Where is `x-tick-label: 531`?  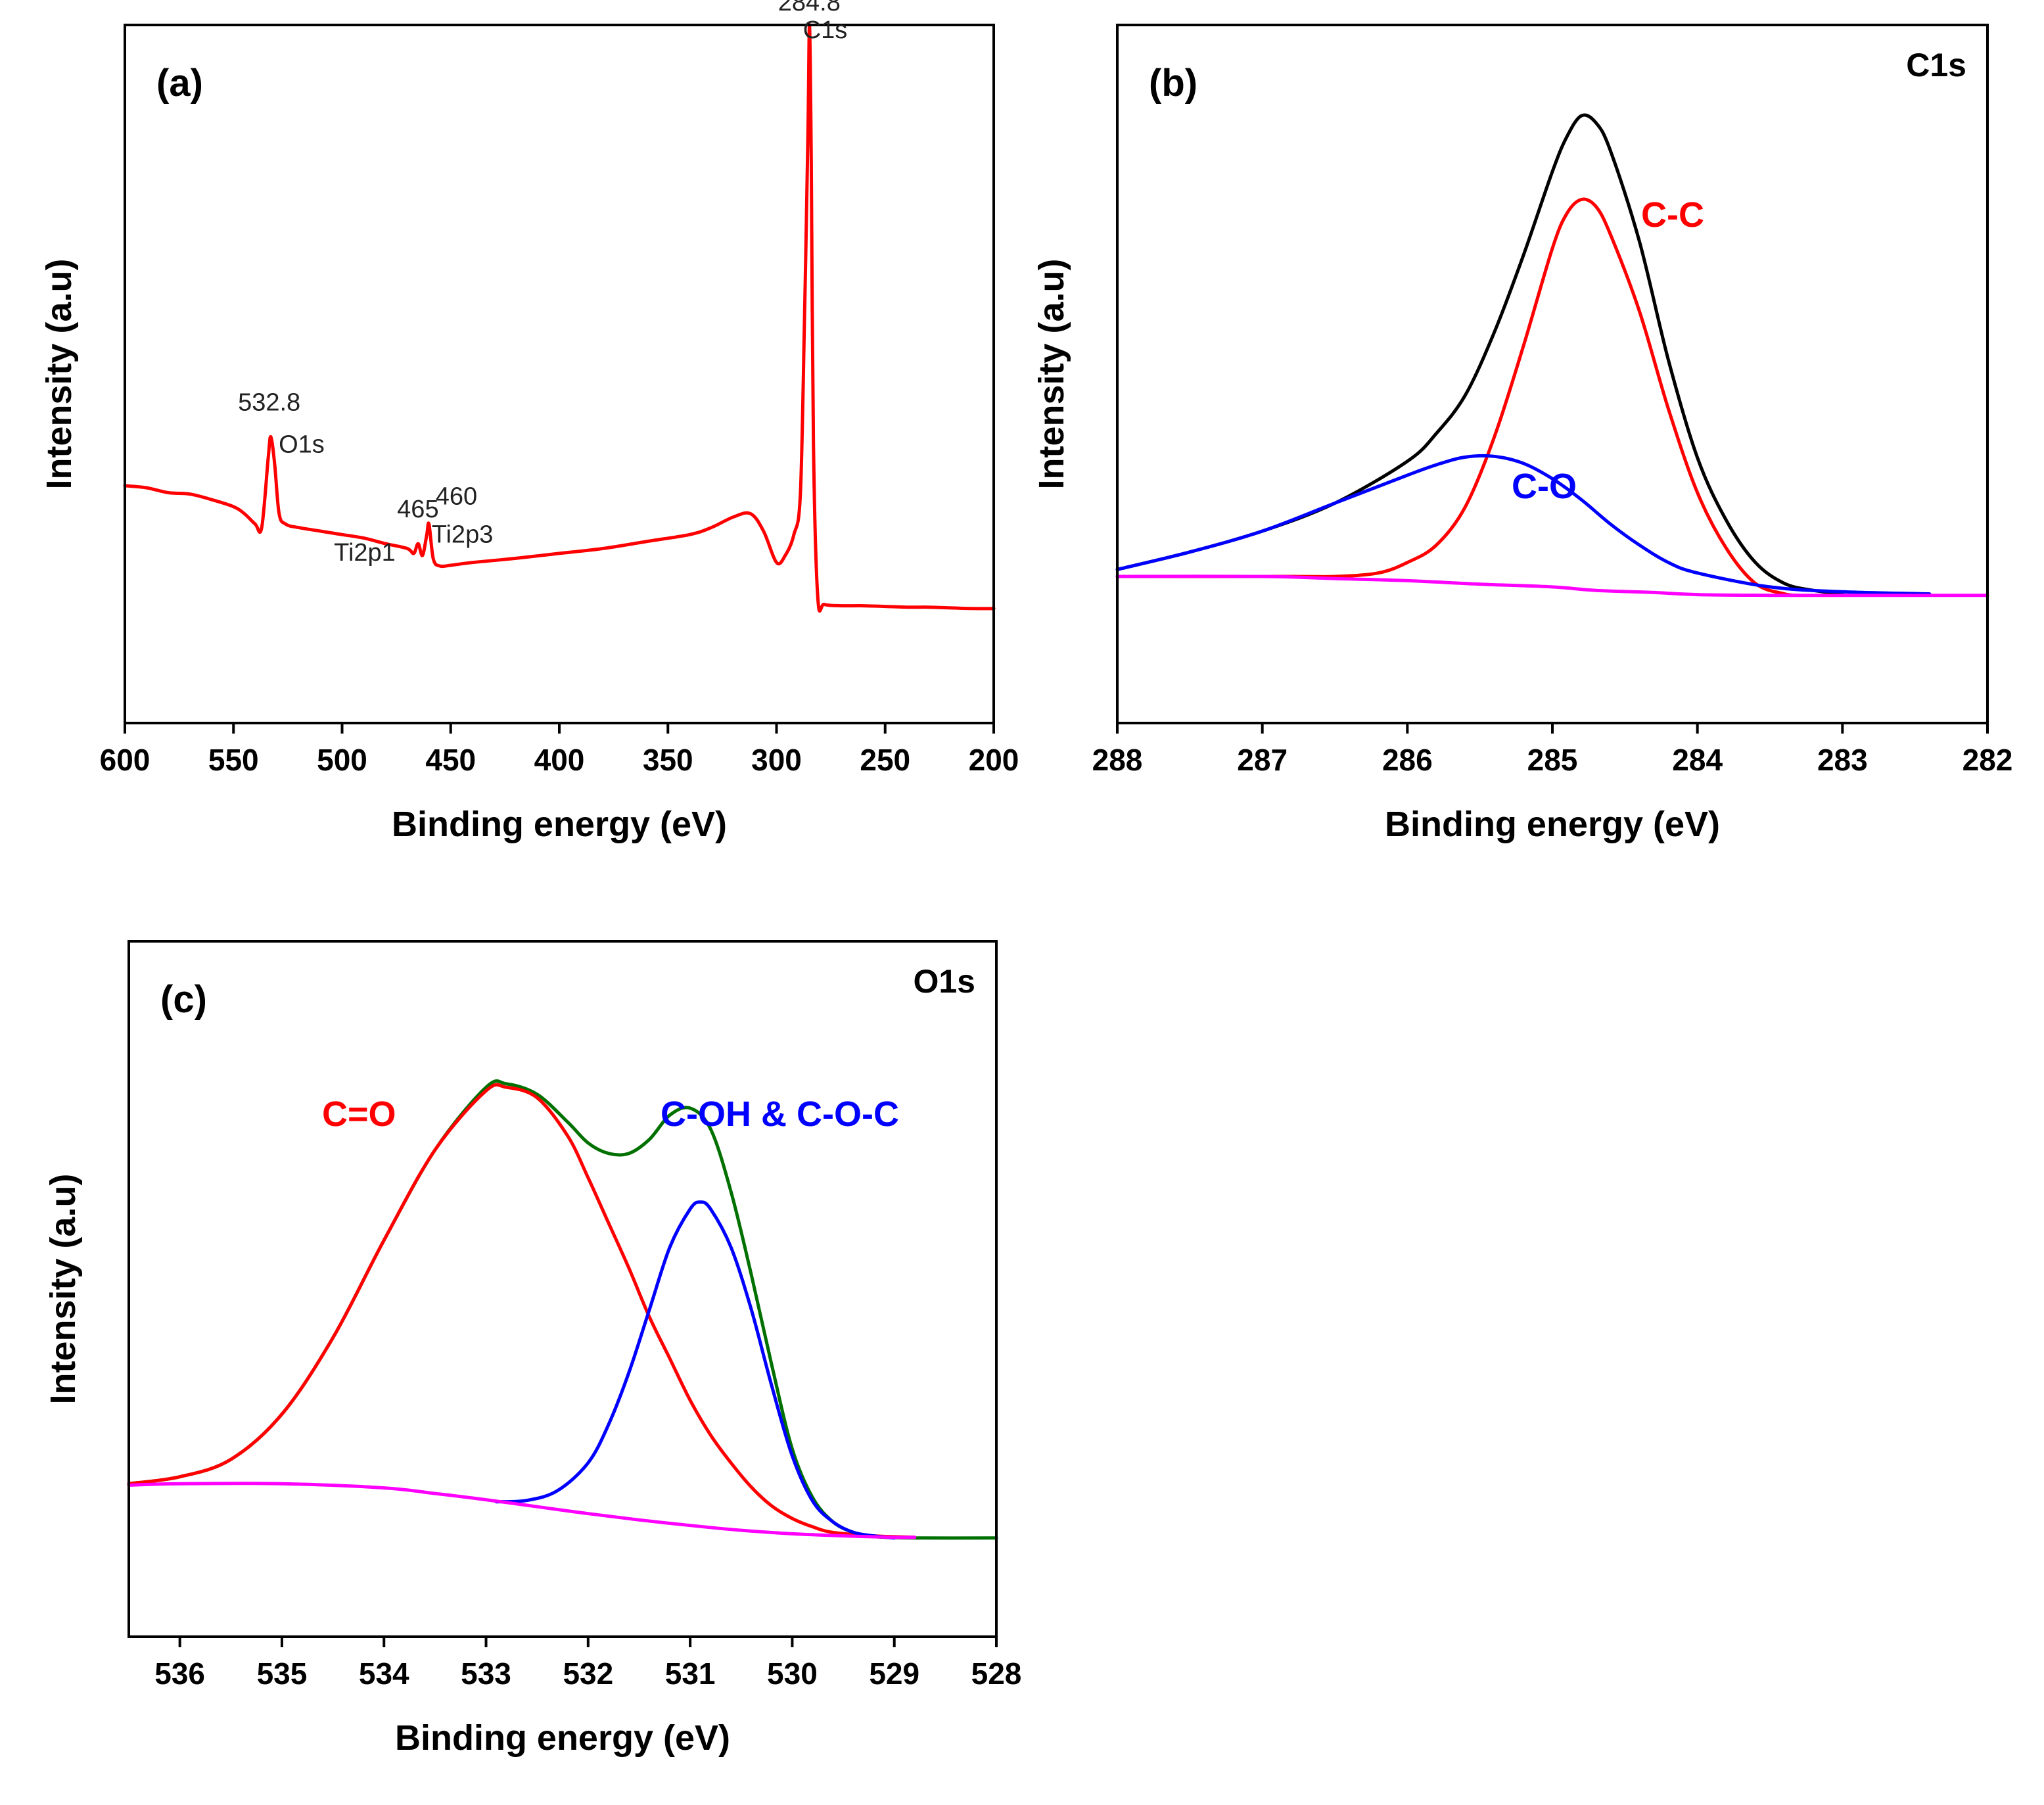 x-tick-label: 531 is located at coordinates (690, 1673).